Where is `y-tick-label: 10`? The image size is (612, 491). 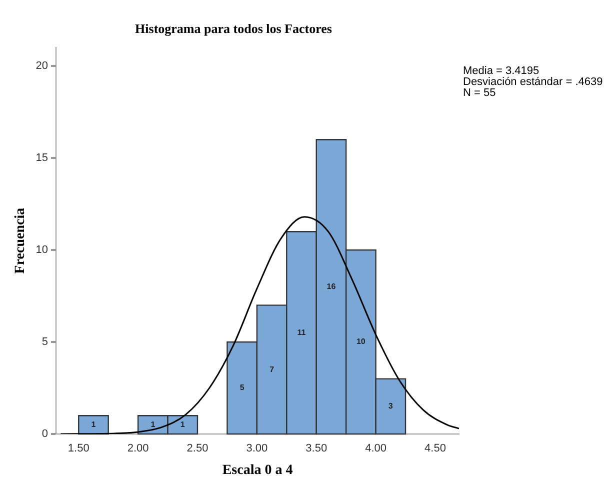 y-tick-label: 10 is located at coordinates (42, 250).